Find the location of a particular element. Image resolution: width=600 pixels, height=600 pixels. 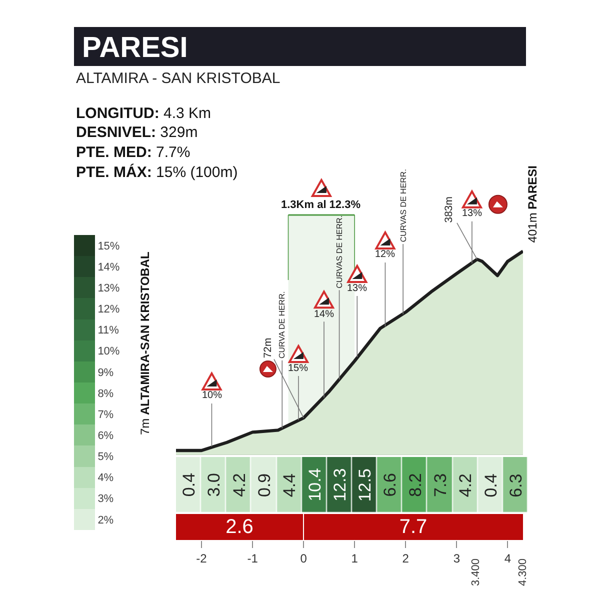

data-label: 7.3 is located at coordinates (440, 485).